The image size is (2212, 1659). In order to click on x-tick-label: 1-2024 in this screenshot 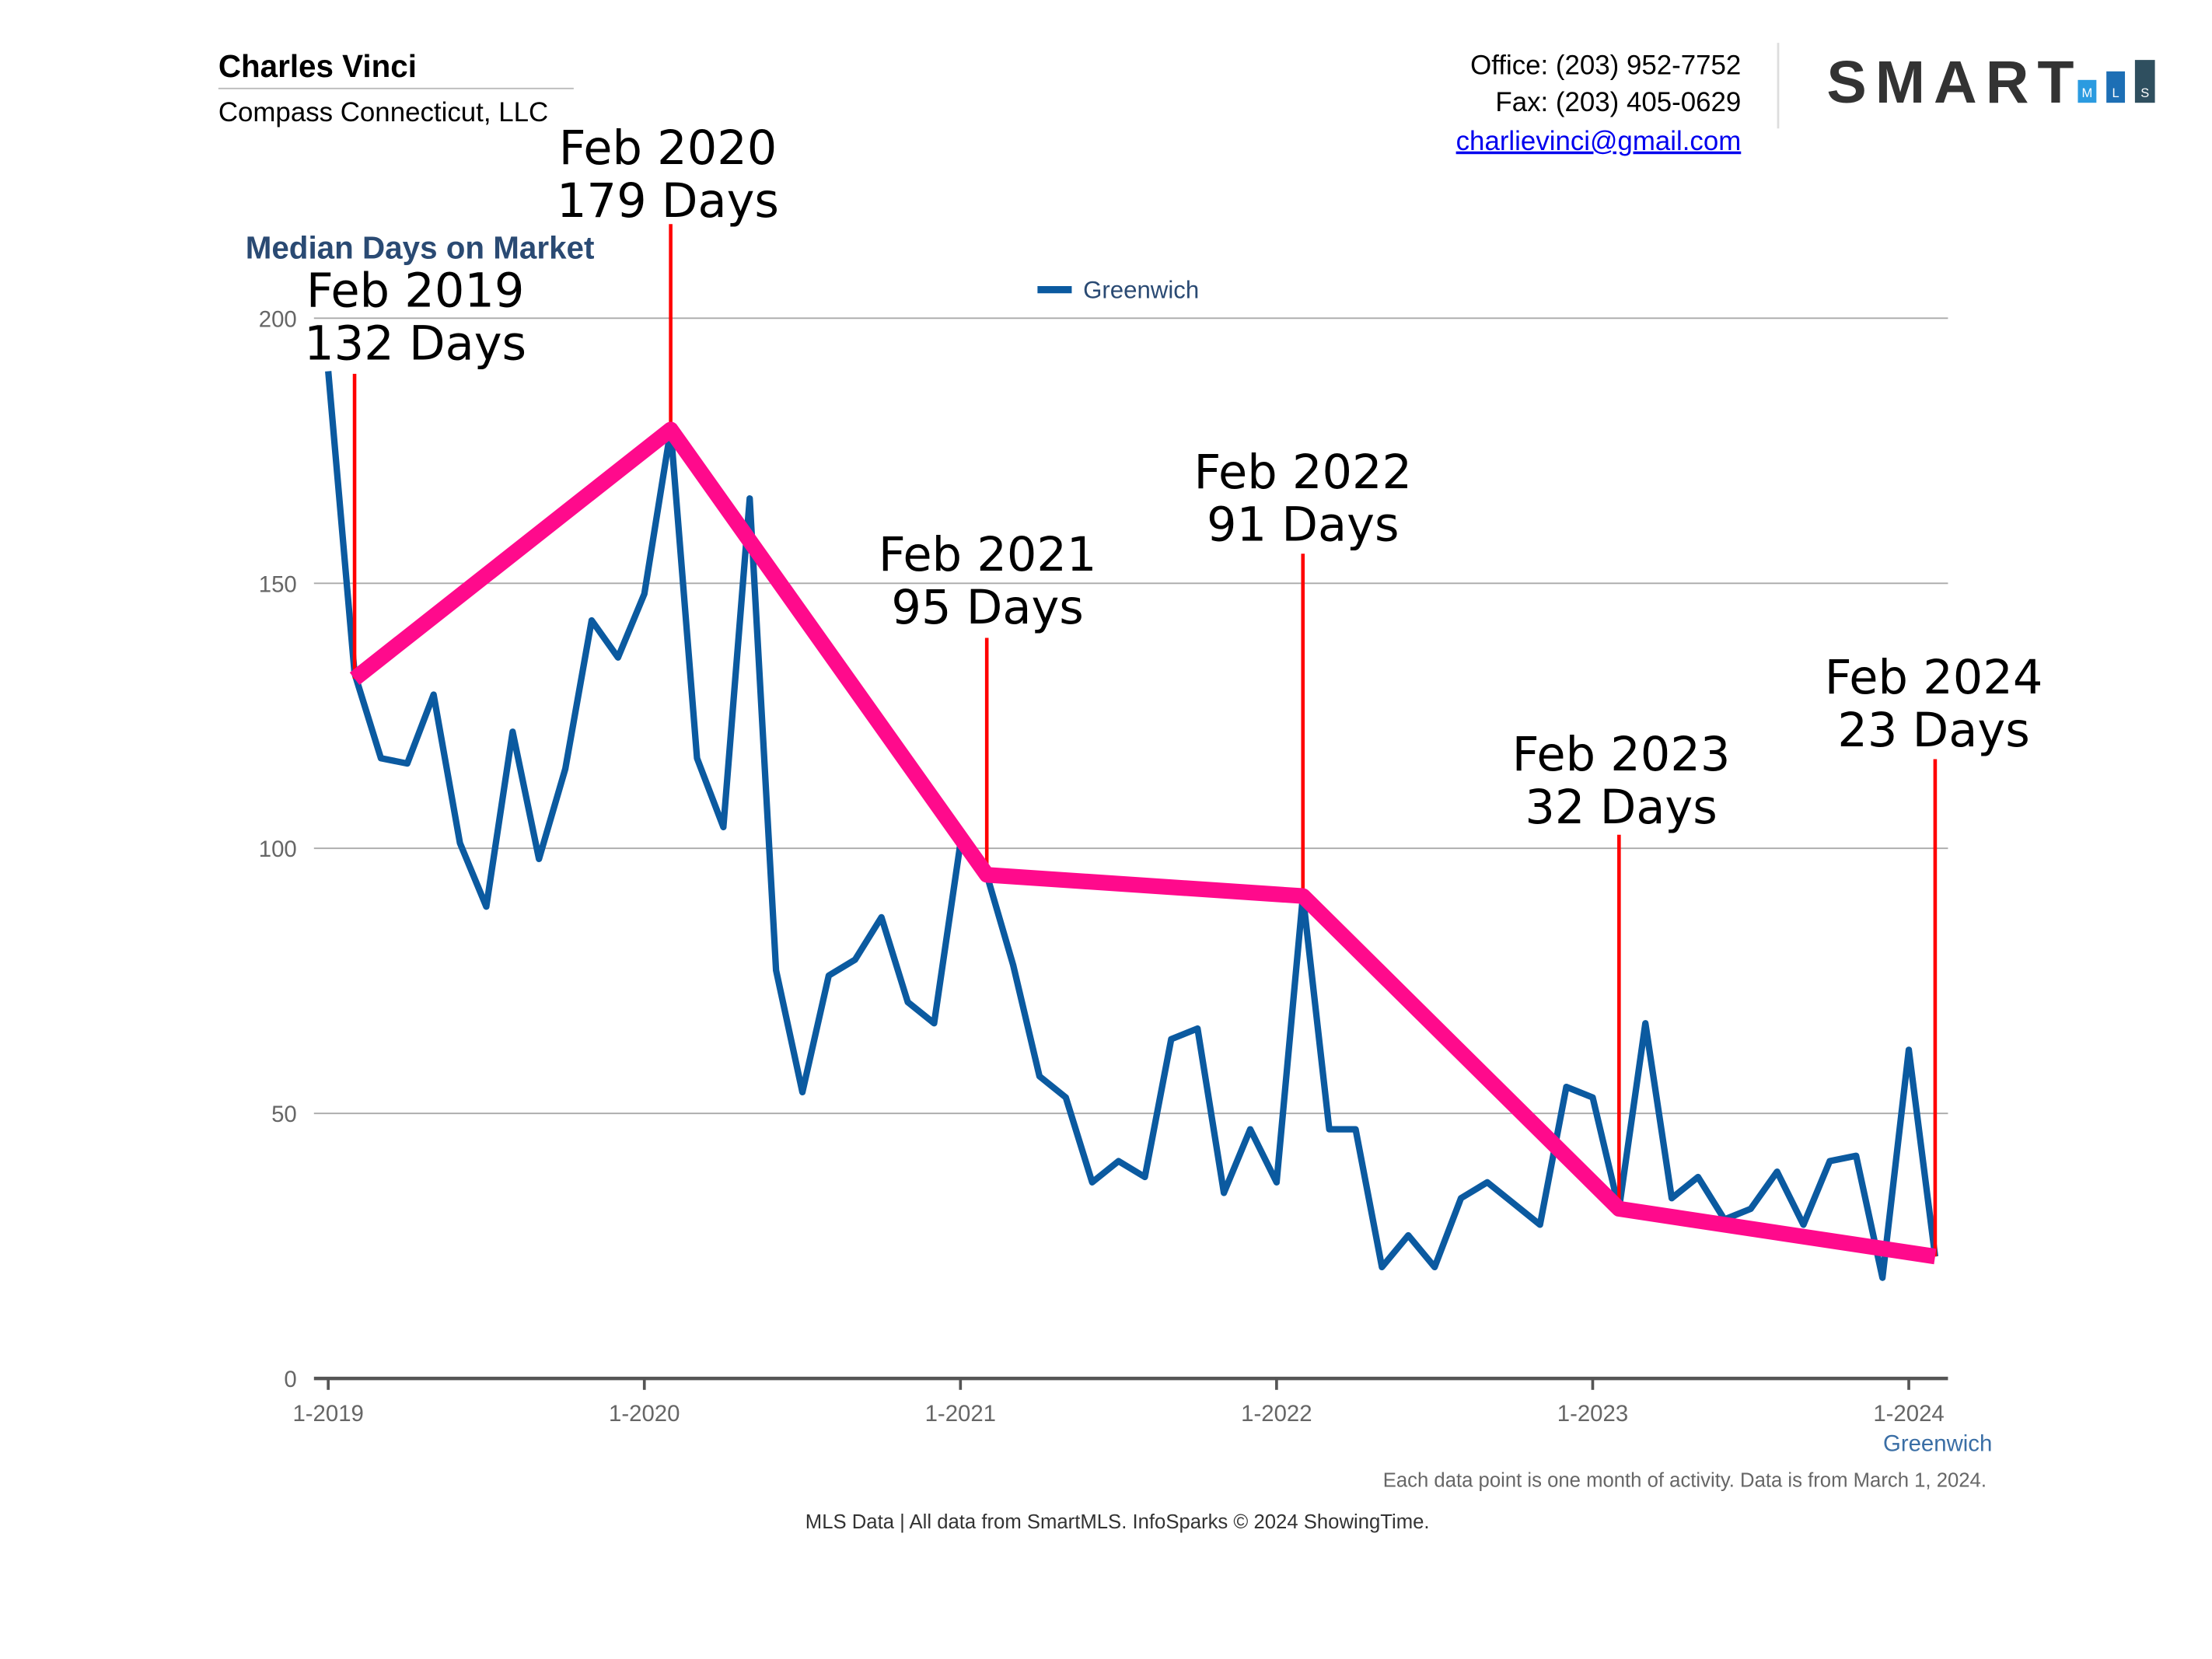, I will do `click(1908, 1414)`.